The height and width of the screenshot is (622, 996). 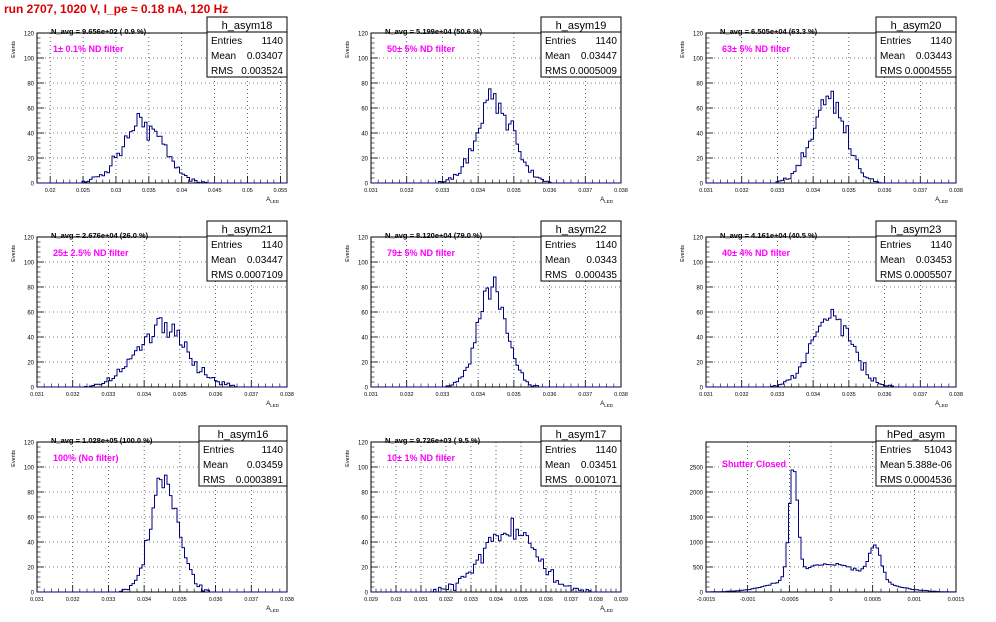 I want to click on stats-value: 0.03453, so click(x=934, y=260).